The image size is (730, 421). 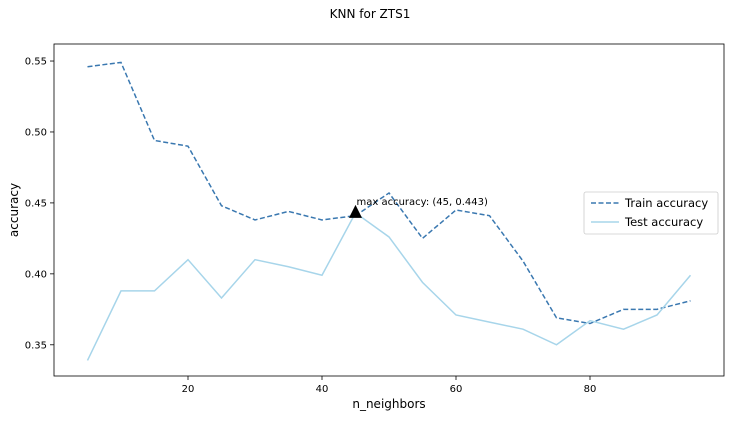 I want to click on y-tick-label: 0.40, so click(x=36, y=274).